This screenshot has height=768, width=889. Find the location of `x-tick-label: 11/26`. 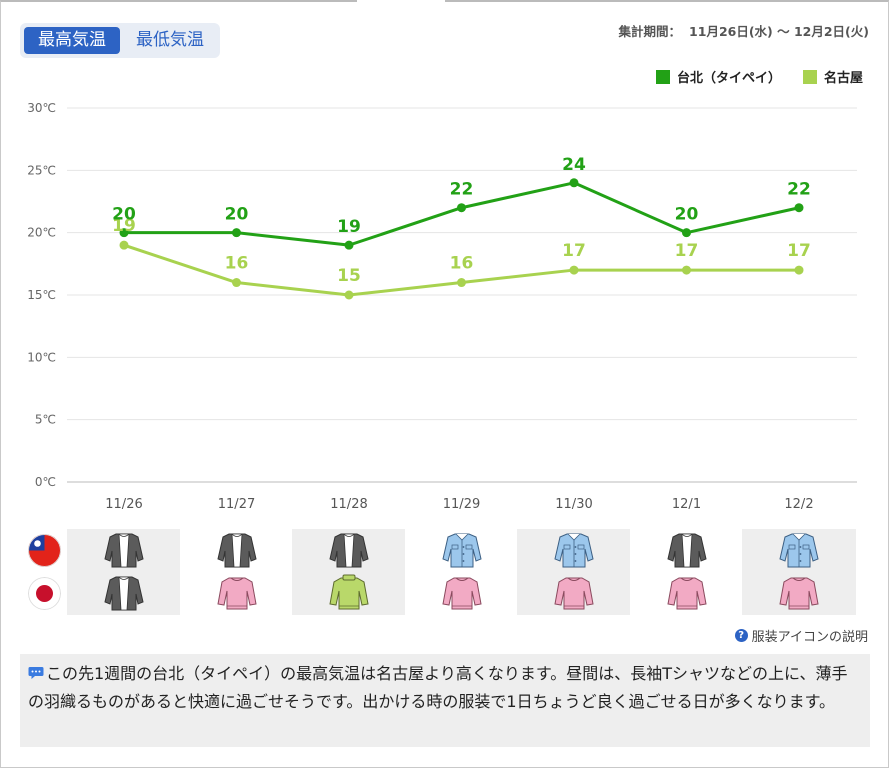

x-tick-label: 11/26 is located at coordinates (123, 504).